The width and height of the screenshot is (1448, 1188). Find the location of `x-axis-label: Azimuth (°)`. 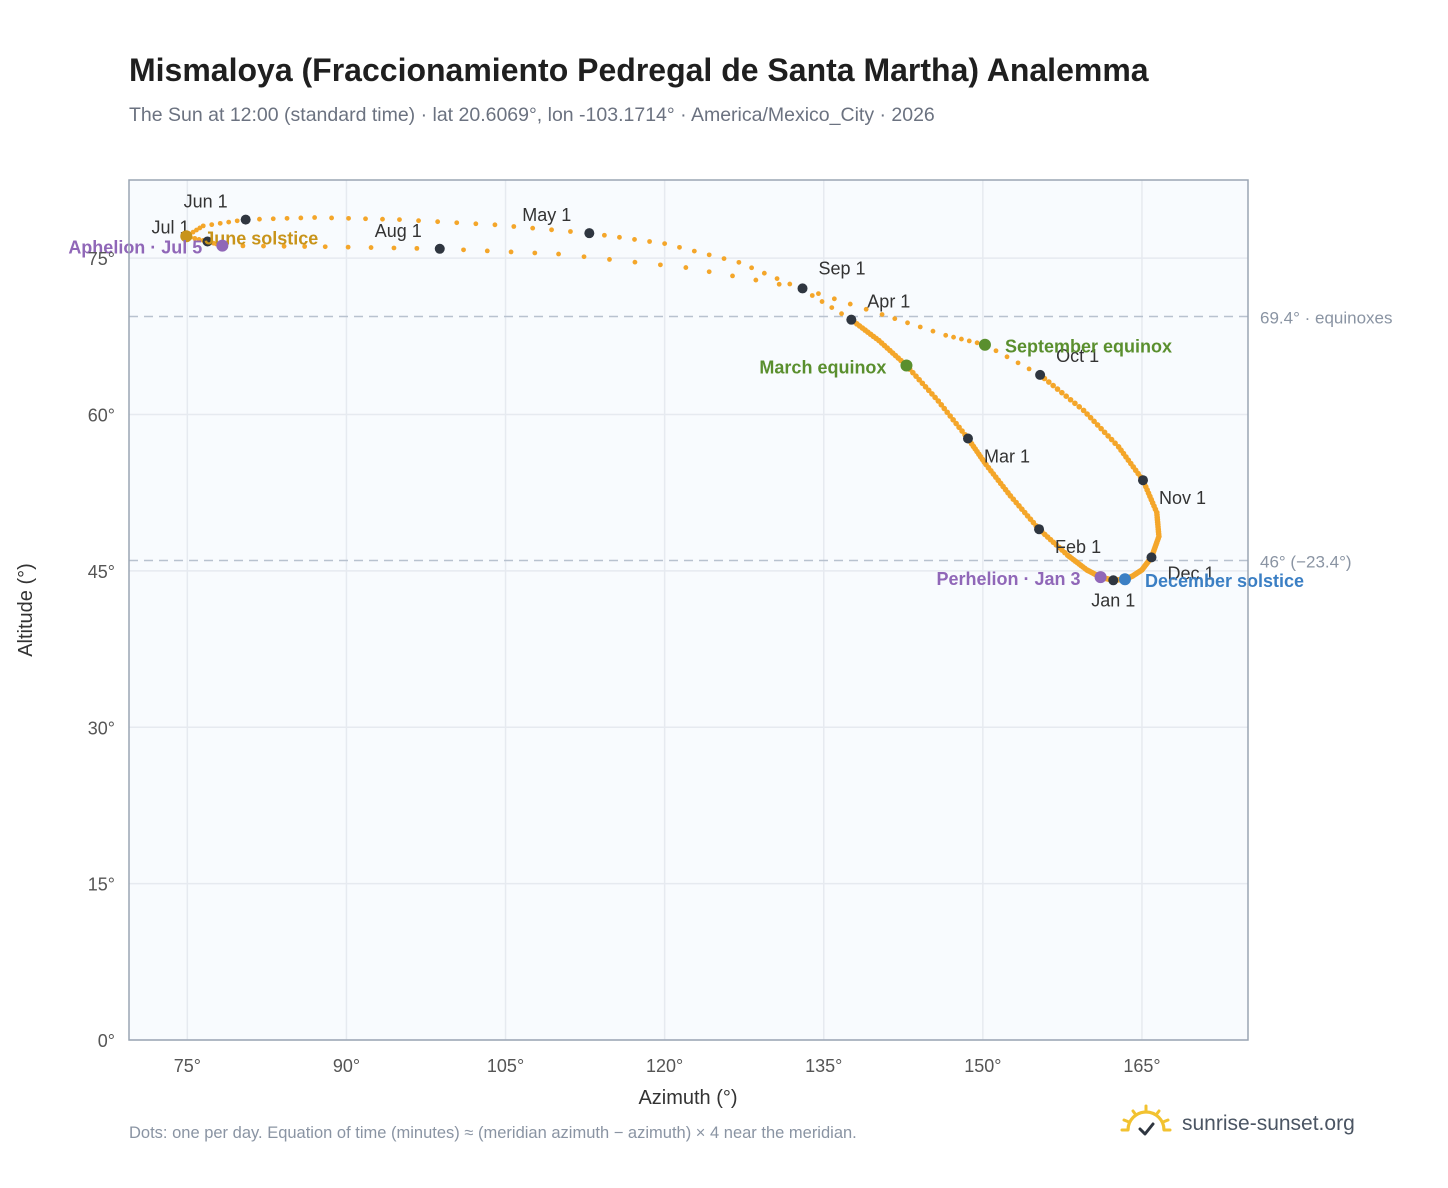

x-axis-label: Azimuth (°) is located at coordinates (687, 1098).